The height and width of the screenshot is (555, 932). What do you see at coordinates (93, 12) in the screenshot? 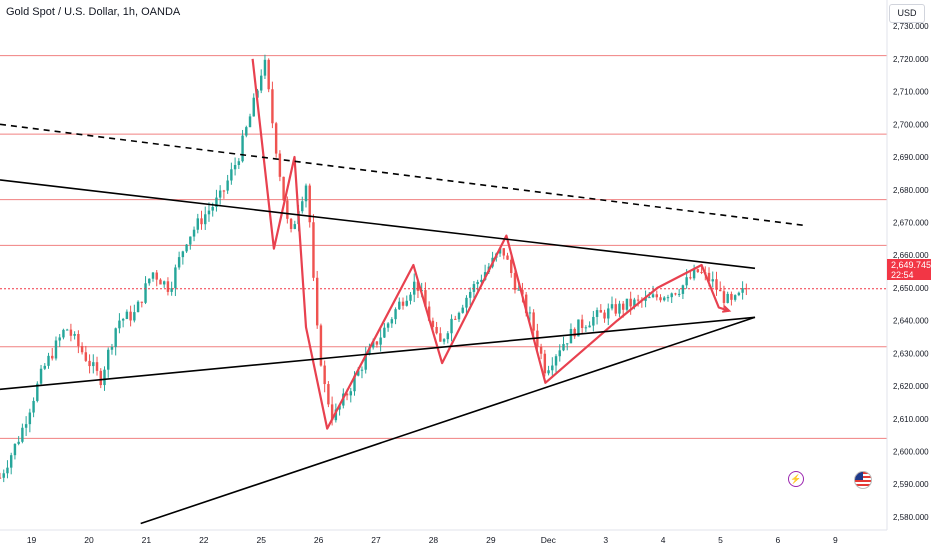
I see `chart-title: Gold Spot / U.S. Dollar, 1h, OANDA` at bounding box center [93, 12].